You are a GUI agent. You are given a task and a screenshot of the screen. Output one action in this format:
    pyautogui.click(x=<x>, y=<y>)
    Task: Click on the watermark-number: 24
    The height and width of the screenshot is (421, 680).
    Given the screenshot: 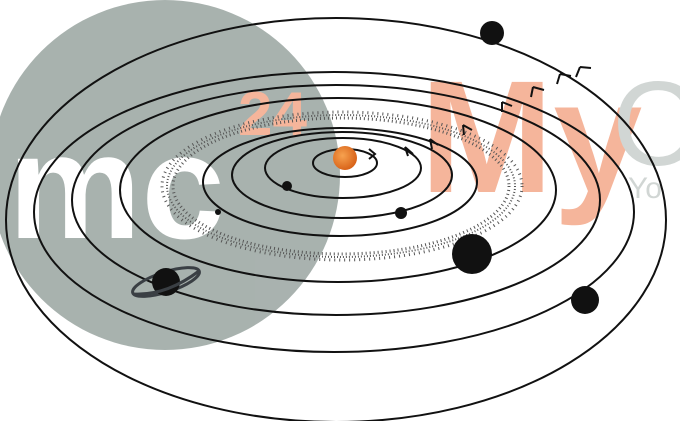 What is the action you would take?
    pyautogui.click(x=272, y=114)
    